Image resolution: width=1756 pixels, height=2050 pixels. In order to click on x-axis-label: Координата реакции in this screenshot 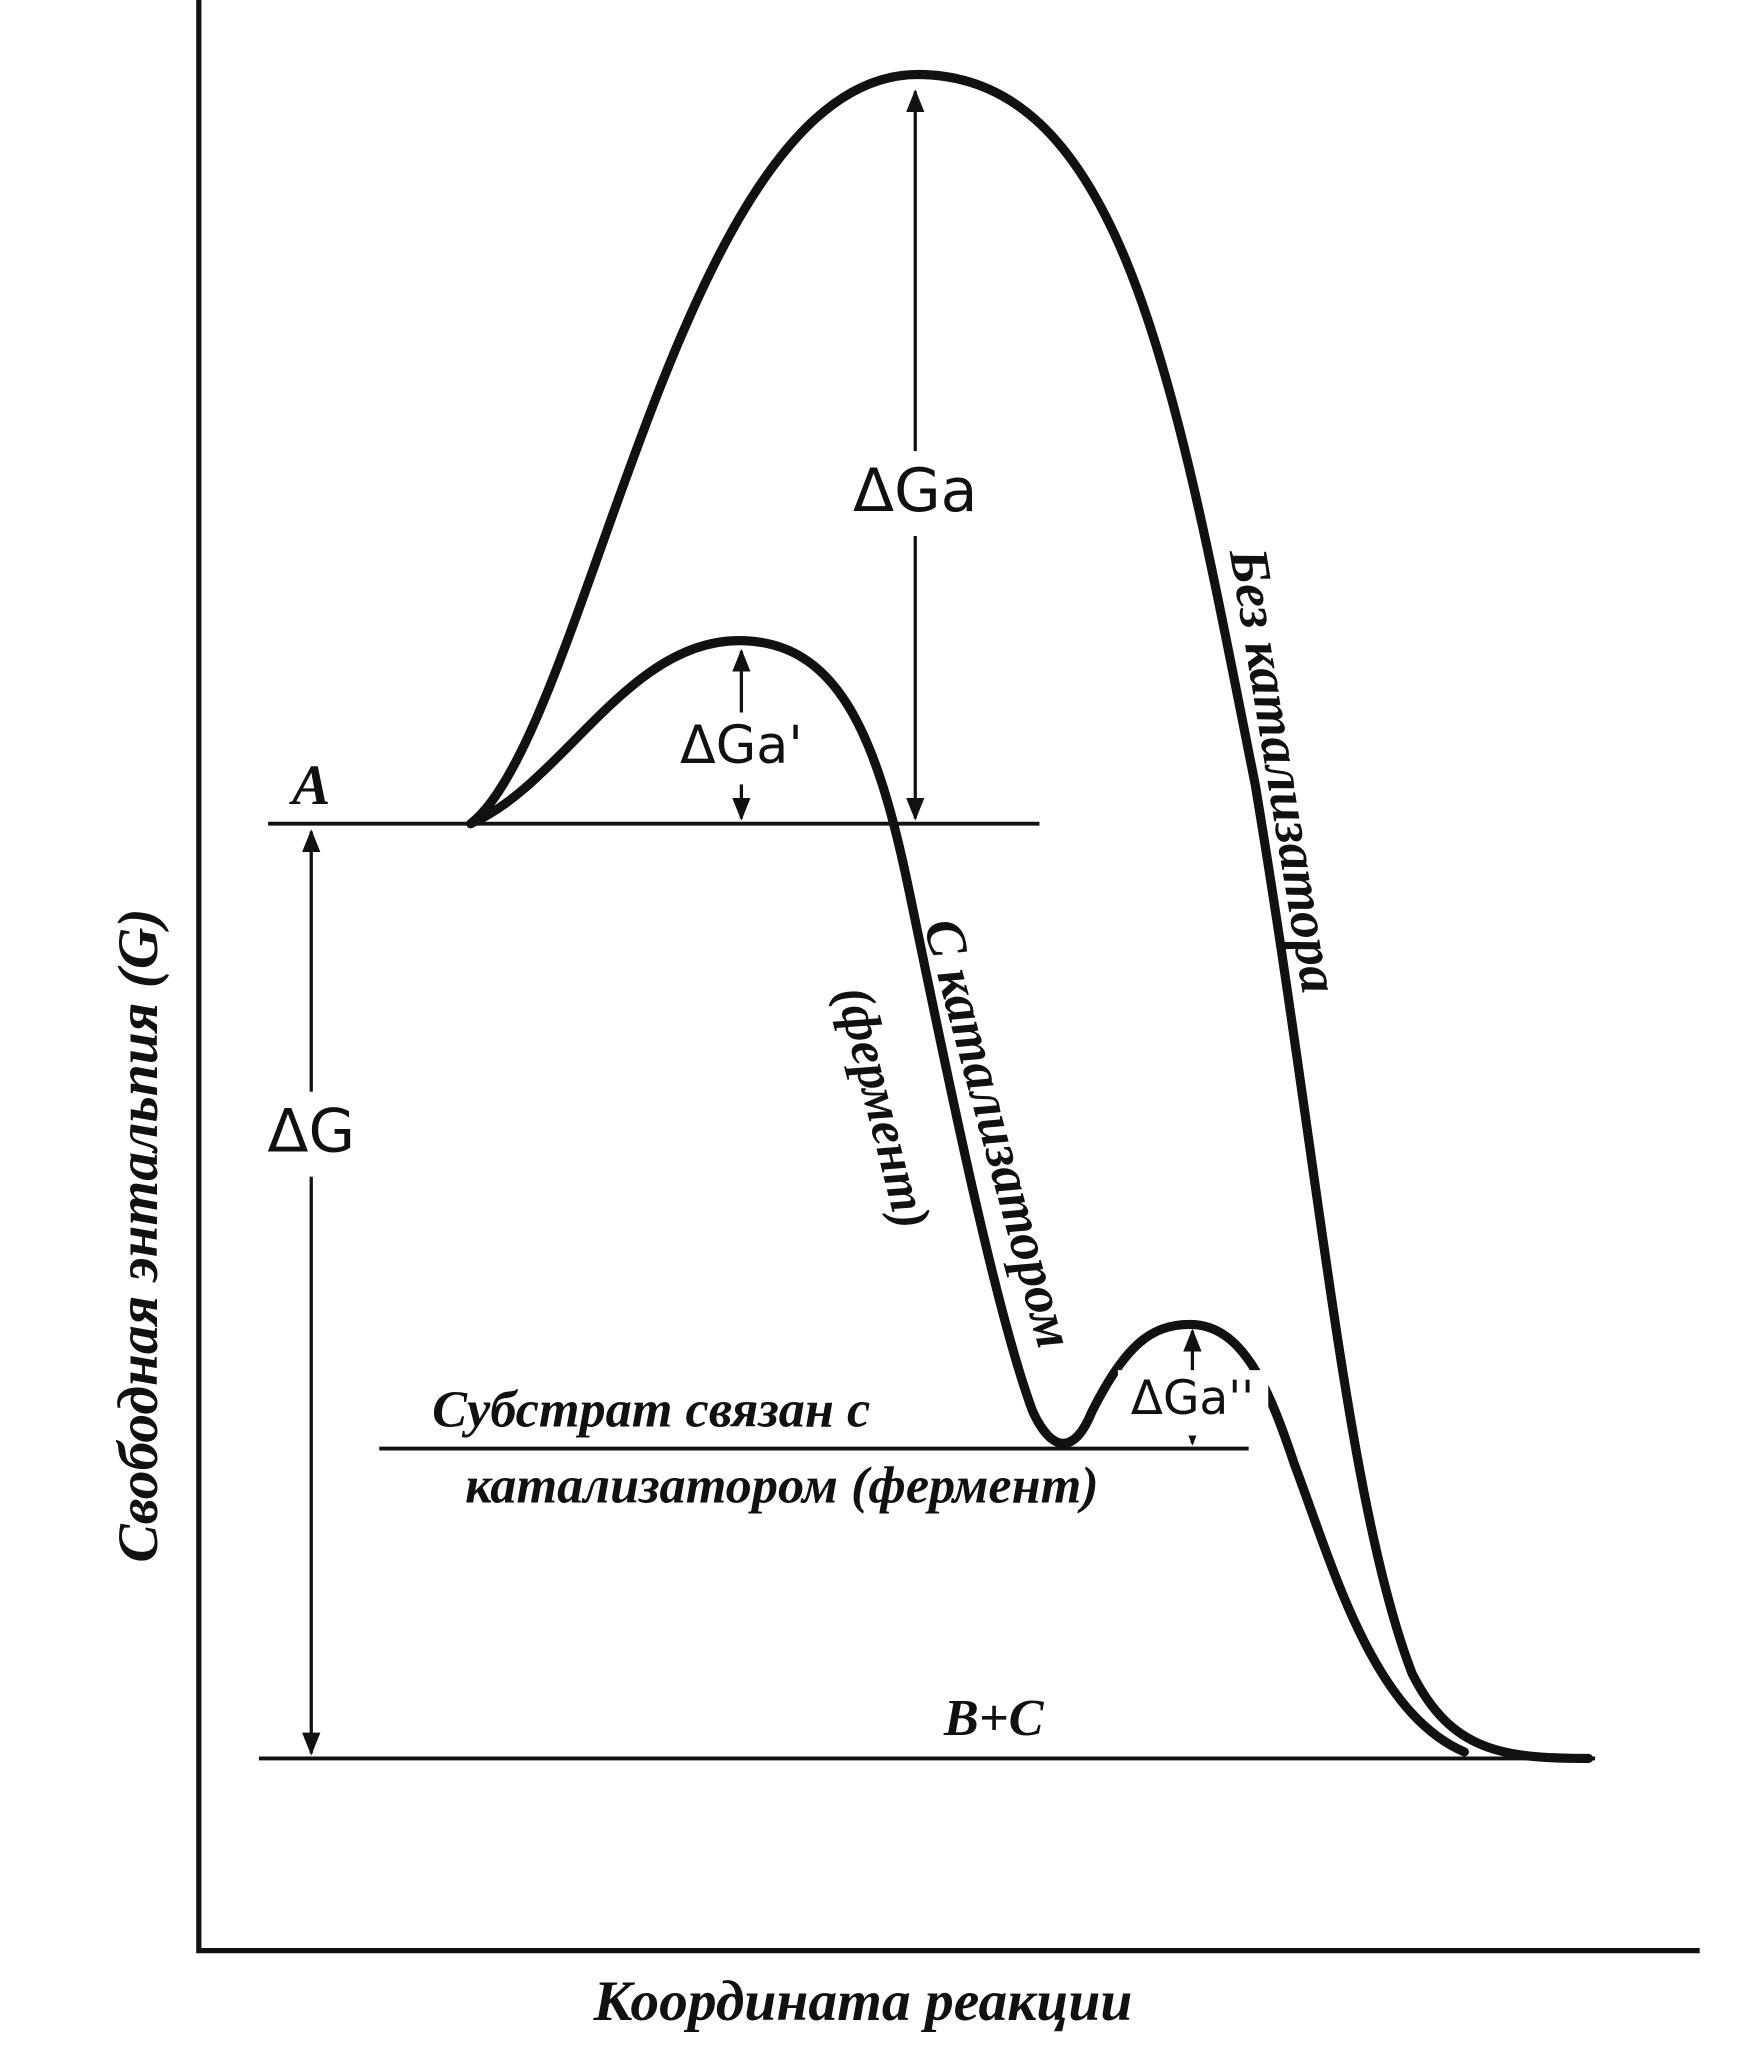, I will do `click(863, 2001)`.